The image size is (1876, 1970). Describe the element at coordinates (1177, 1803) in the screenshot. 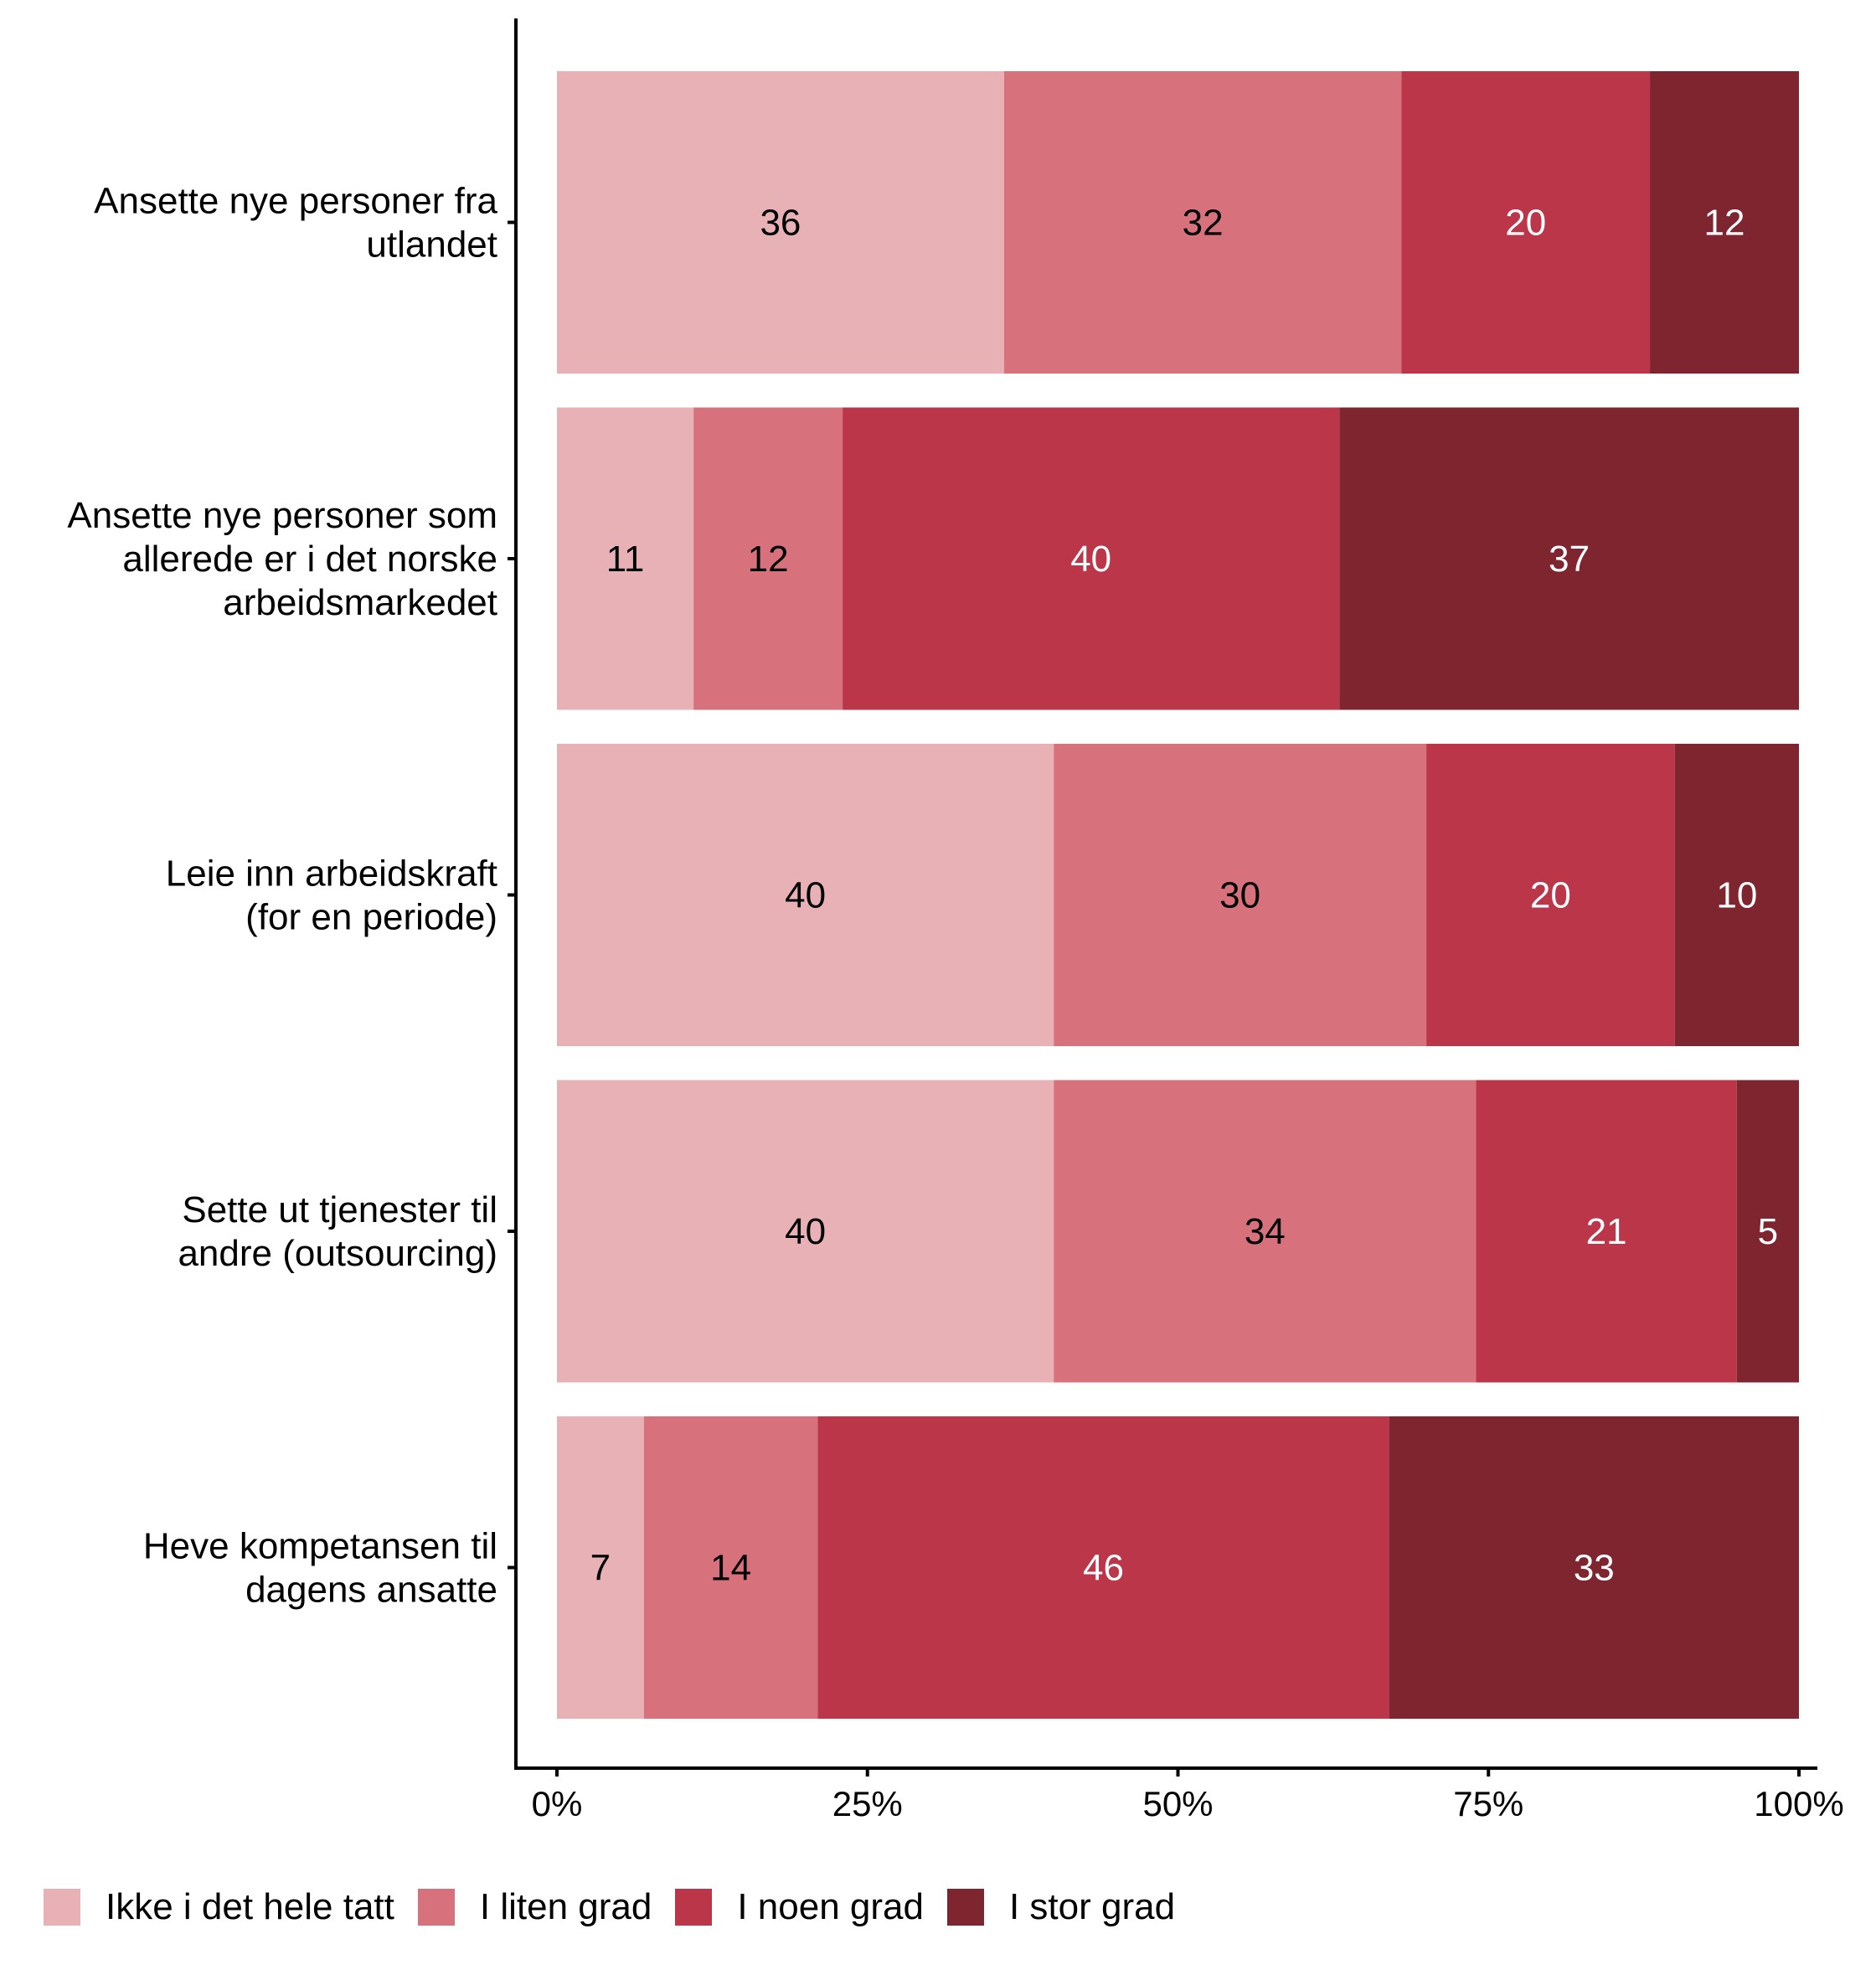

I see `x-tick-label: 50%` at that location.